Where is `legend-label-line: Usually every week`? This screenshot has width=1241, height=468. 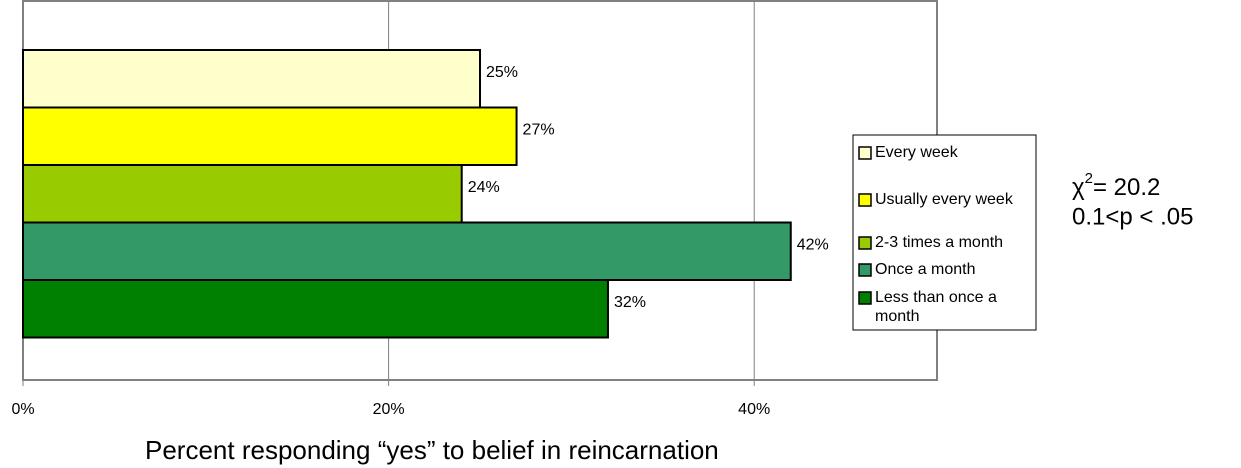 legend-label-line: Usually every week is located at coordinates (944, 199).